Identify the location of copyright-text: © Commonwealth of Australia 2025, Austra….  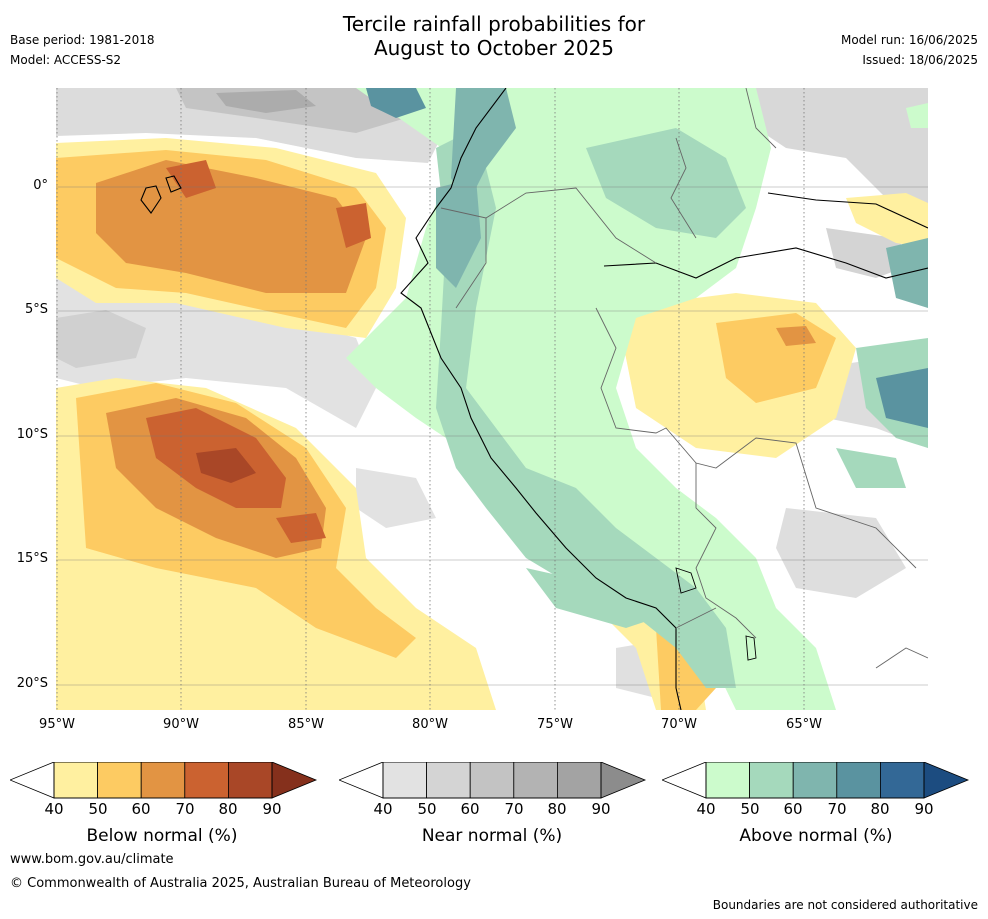
(240, 883).